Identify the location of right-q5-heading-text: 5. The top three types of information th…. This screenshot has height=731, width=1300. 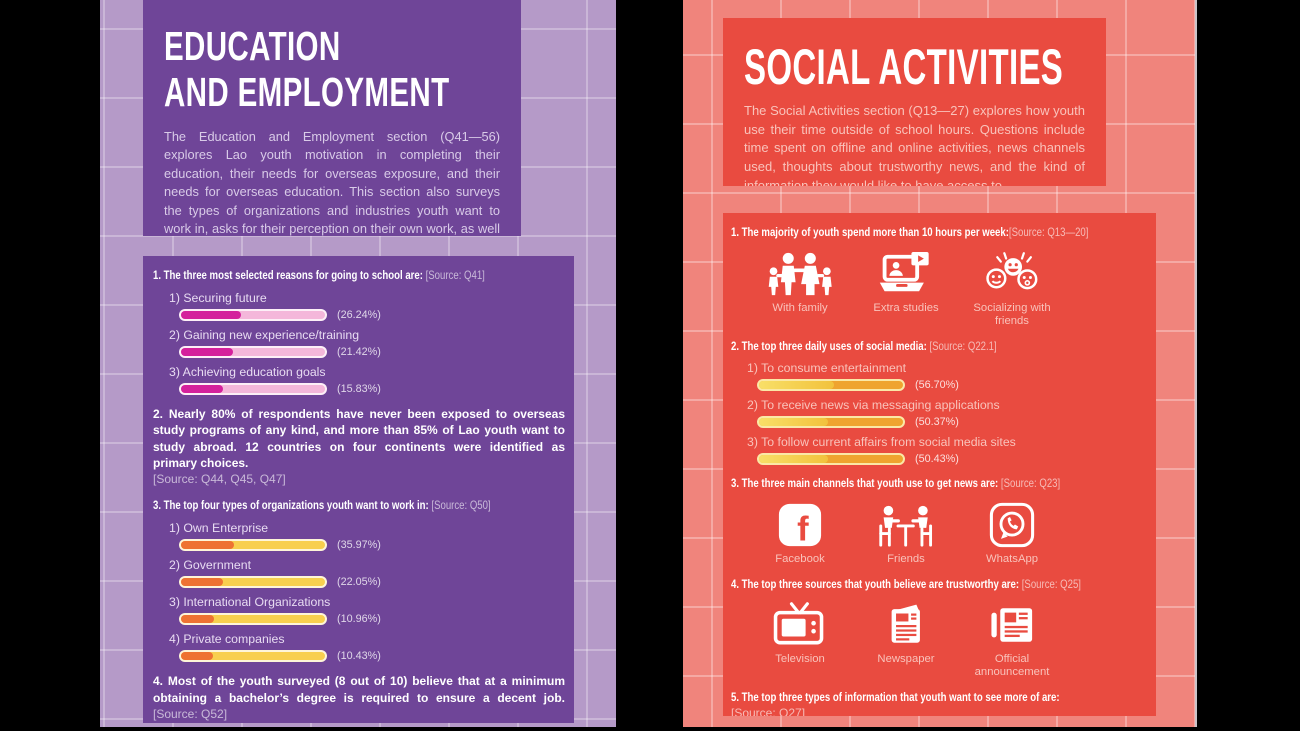
(895, 697).